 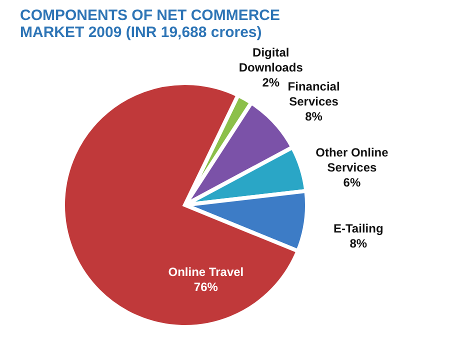 What do you see at coordinates (358, 229) in the screenshot?
I see `slice-label: E-Tailing` at bounding box center [358, 229].